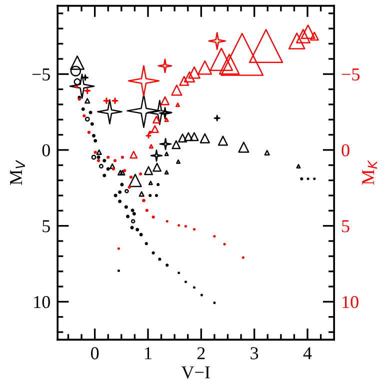  I want to click on x-tick-label: 3, so click(254, 353).